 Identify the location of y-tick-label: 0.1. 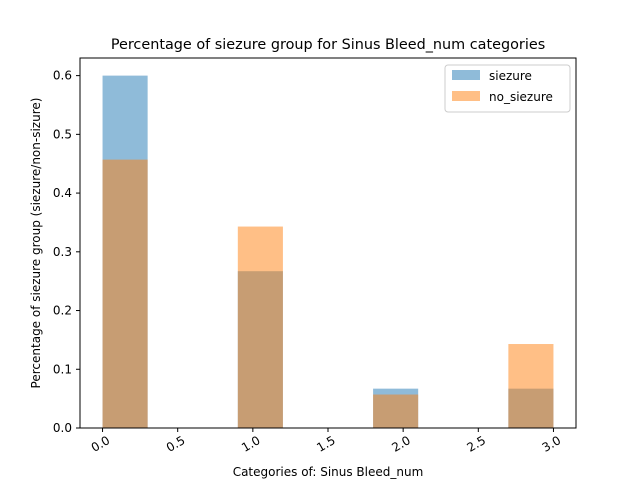
(62, 369).